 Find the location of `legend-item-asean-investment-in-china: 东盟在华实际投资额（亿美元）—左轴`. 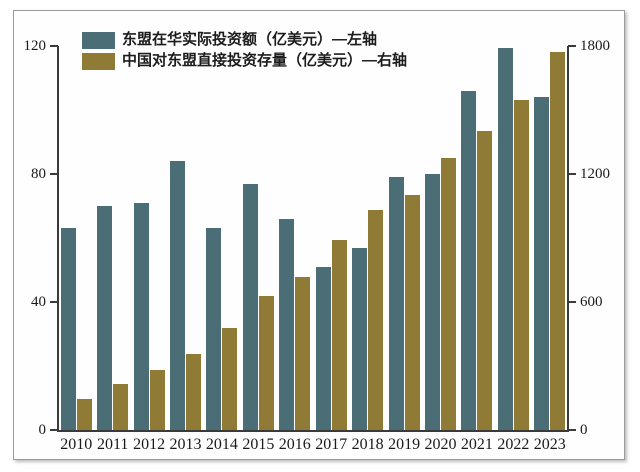

legend-item-asean-investment-in-china: 东盟在华实际投资额（亿美元）—左轴 is located at coordinates (244, 40).